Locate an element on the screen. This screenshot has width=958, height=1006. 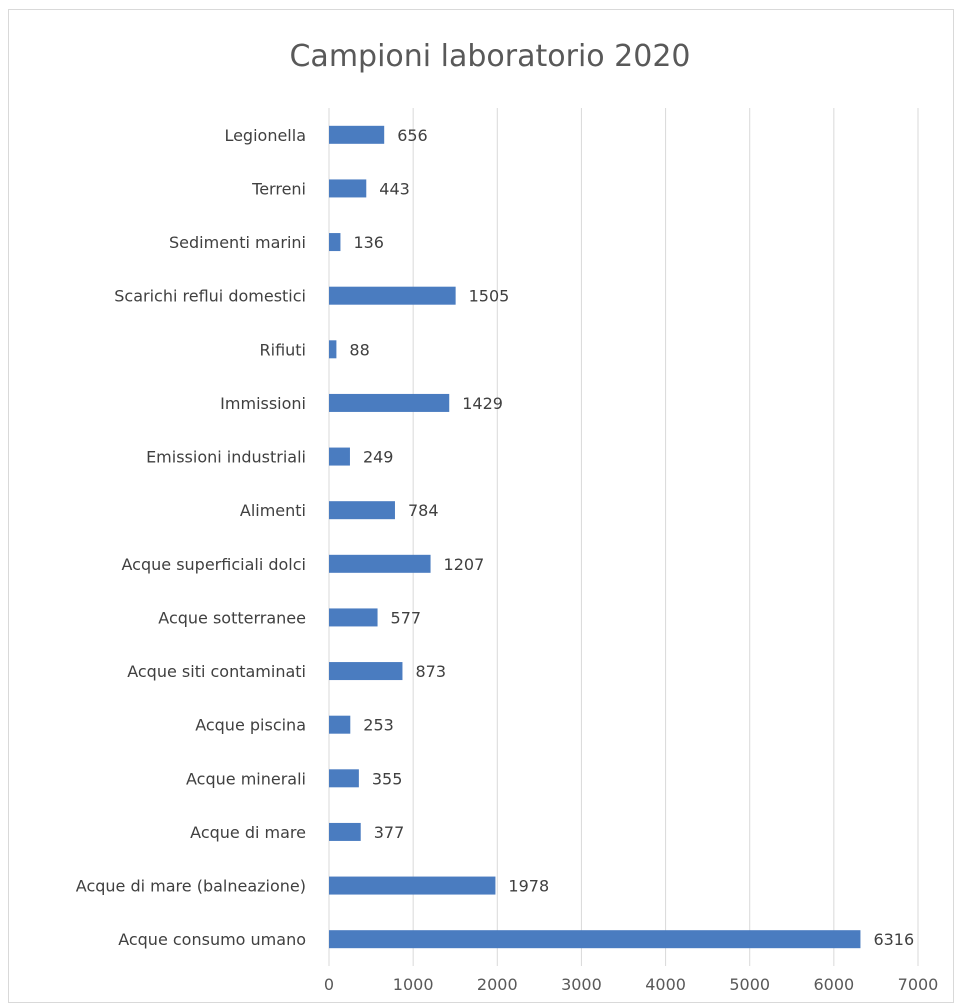
category-label: Legionella is located at coordinates (265, 135).